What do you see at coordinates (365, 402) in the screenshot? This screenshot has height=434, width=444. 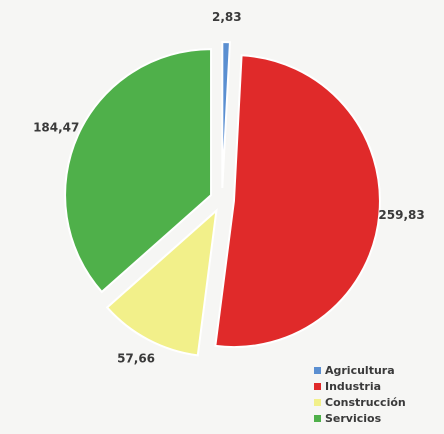 I see `legend-label-construccion: Construcción` at bounding box center [365, 402].